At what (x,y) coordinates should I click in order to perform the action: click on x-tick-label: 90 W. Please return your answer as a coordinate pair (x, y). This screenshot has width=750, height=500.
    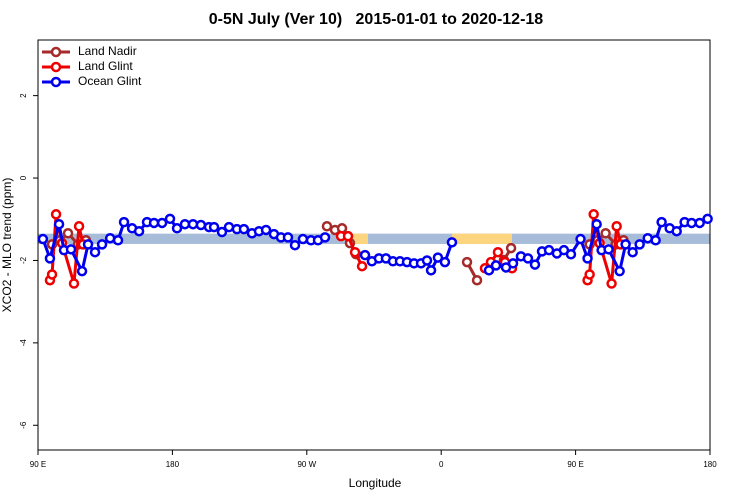
    Looking at the image, I should click on (306, 464).